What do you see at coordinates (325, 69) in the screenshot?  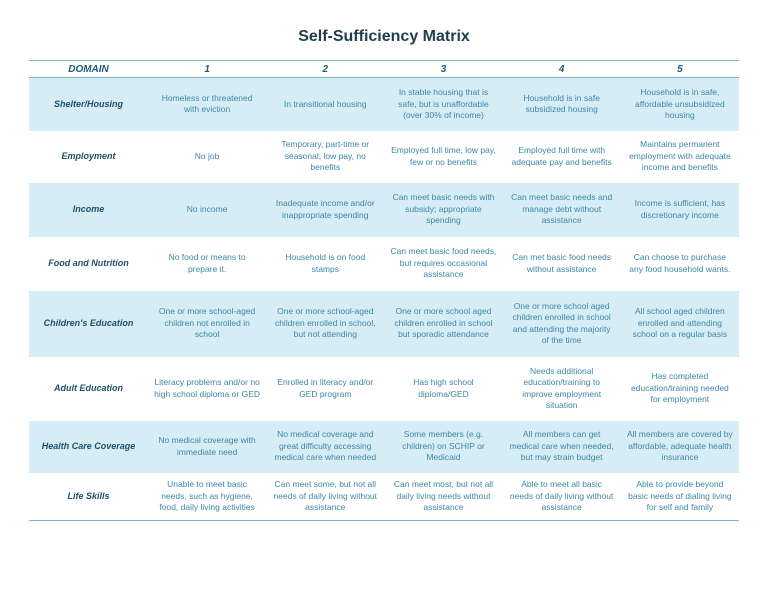 I see `header-level-2: 2` at bounding box center [325, 69].